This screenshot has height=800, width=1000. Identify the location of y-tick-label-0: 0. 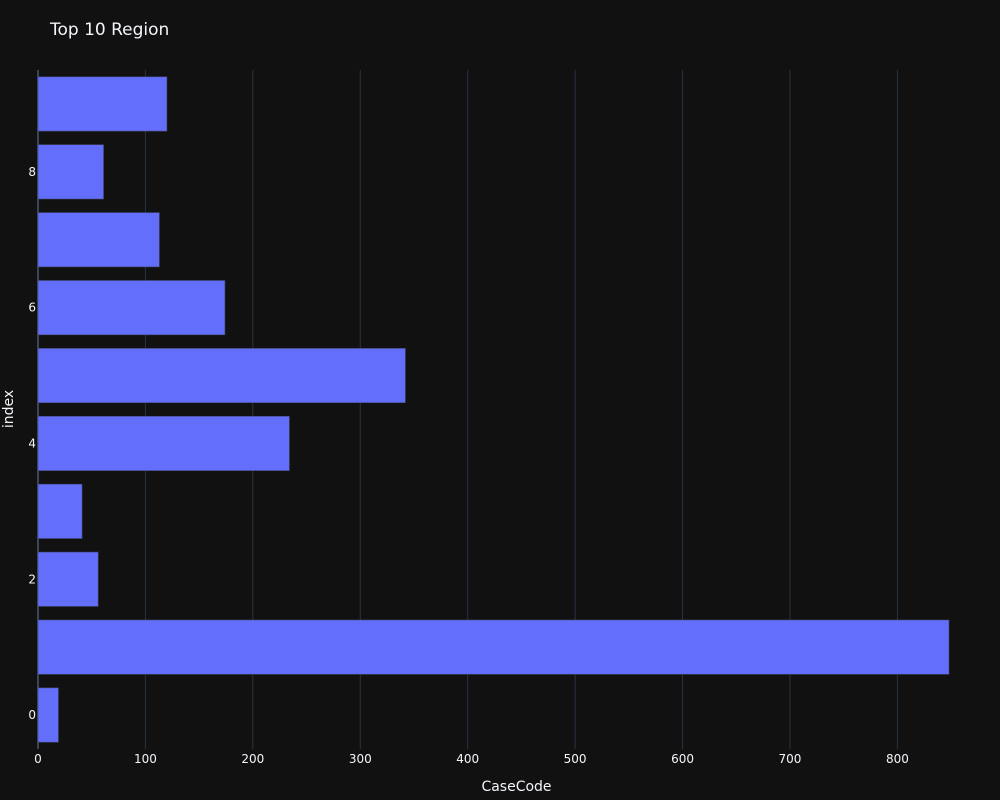
(32, 715).